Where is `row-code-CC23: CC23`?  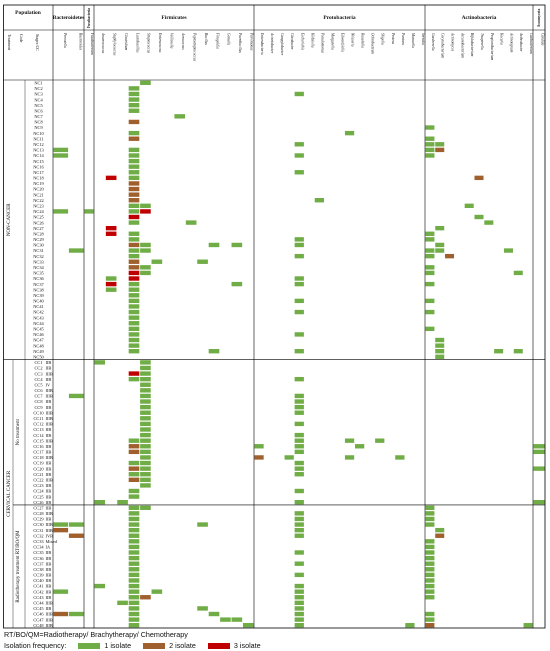
row-code-CC23: CC23 is located at coordinates (38, 485).